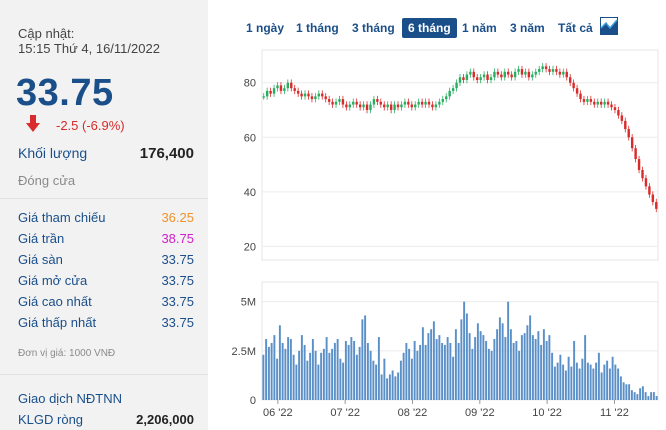 The height and width of the screenshot is (430, 666). Describe the element at coordinates (62, 217) in the screenshot. I see `price-row-label: Giá tham chiếu` at that location.